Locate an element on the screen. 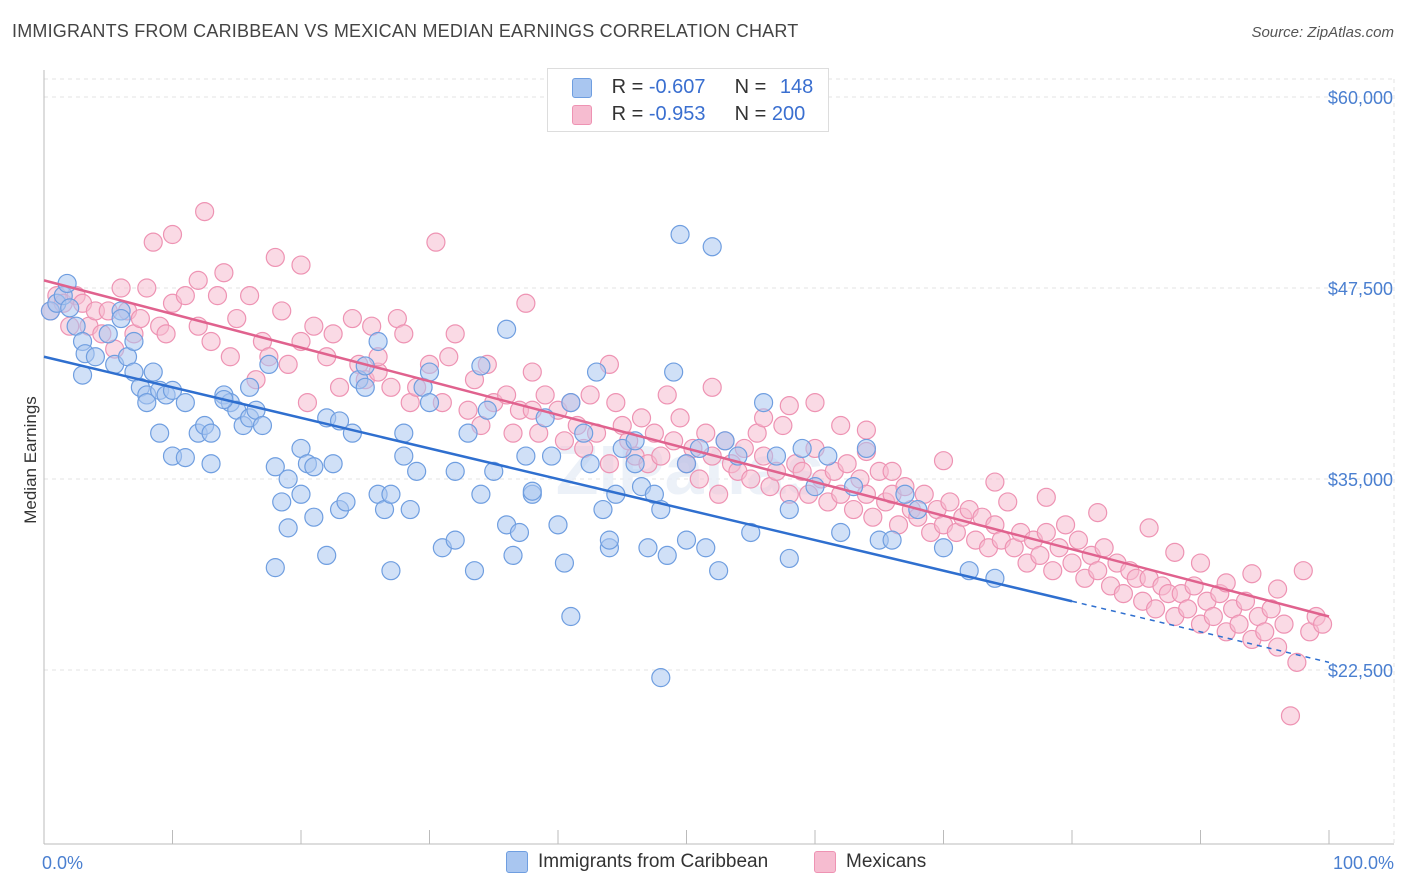 The height and width of the screenshot is (892, 1406). mexicans-legend-label: Mexicans is located at coordinates (886, 862).